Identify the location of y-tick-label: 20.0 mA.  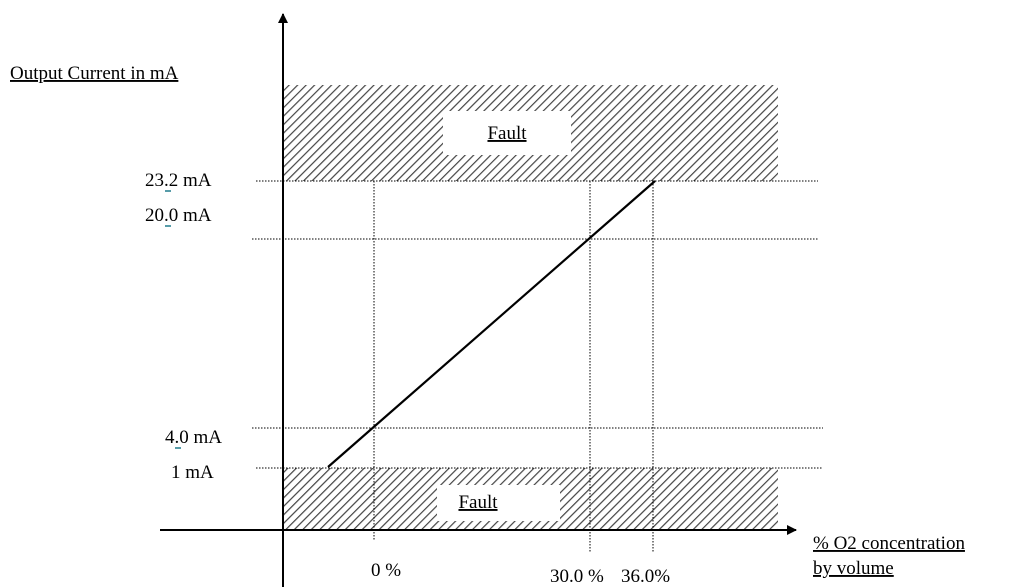
(178, 215).